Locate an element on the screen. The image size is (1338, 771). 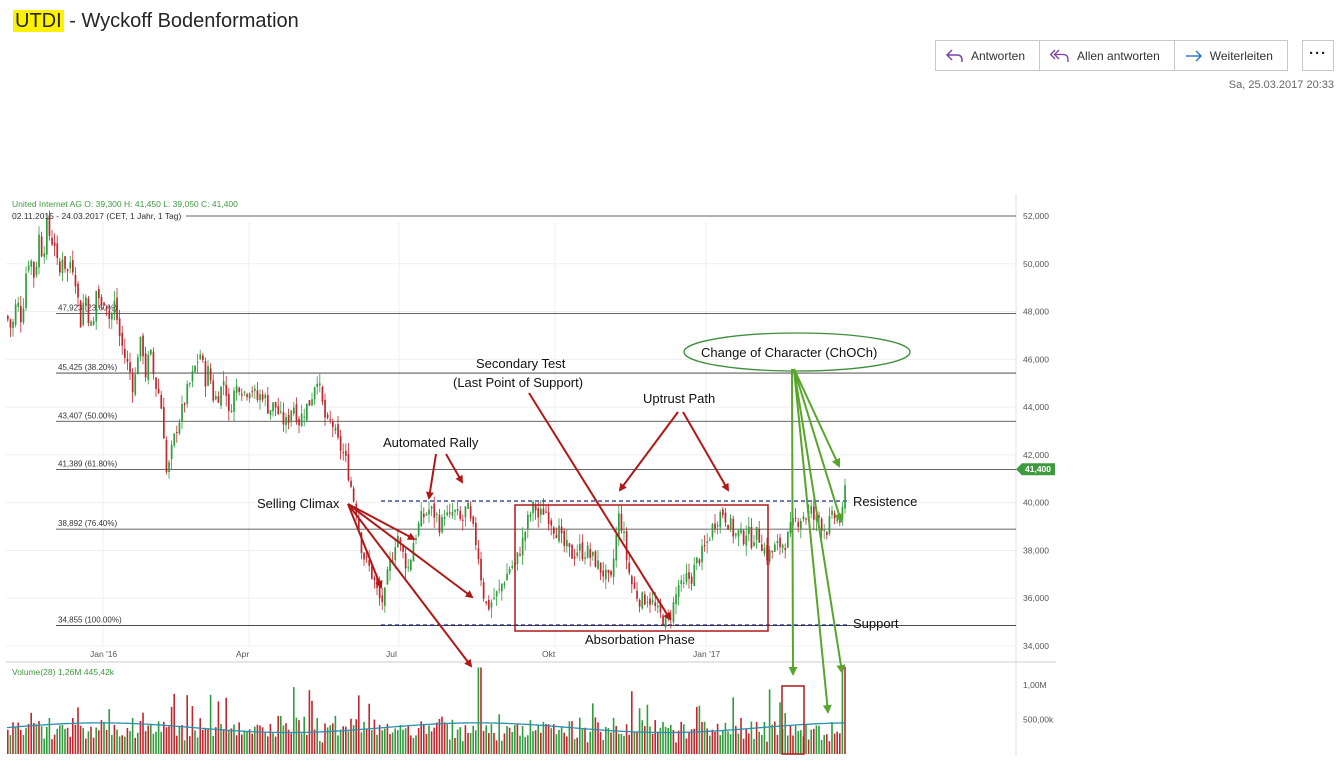
reply-button: Antworten is located at coordinates (988, 55).